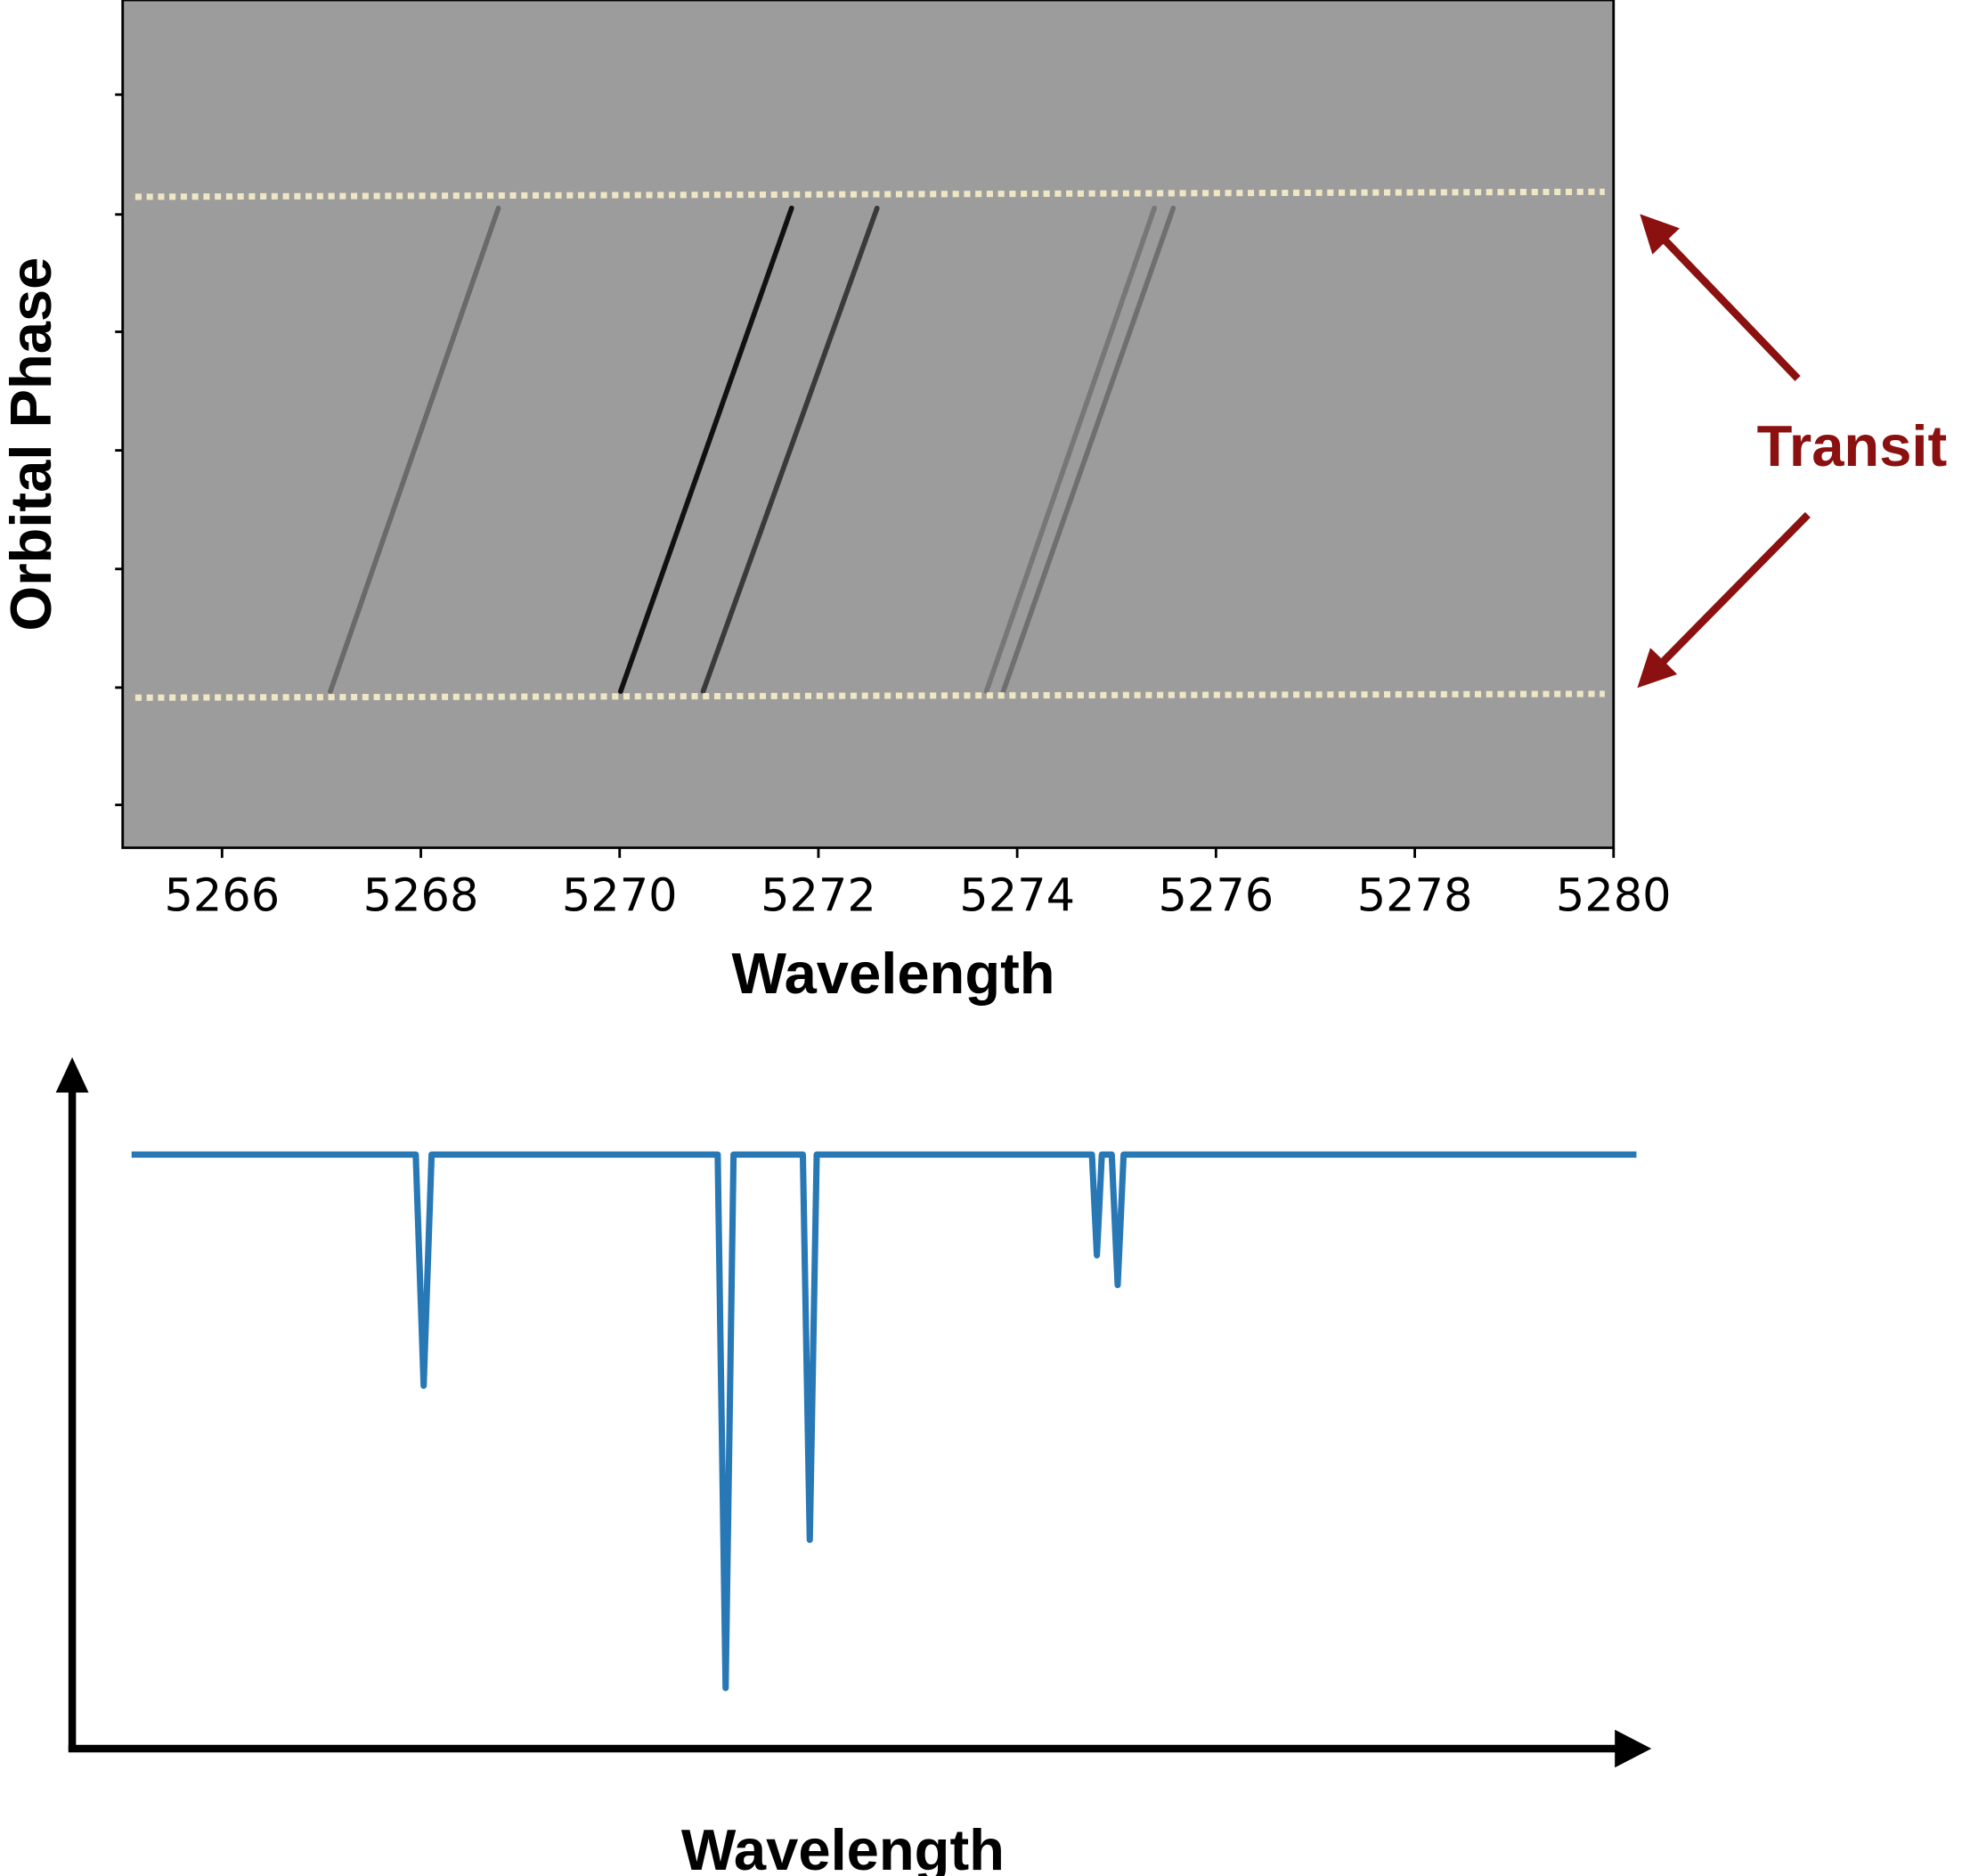 The height and width of the screenshot is (1876, 1962). What do you see at coordinates (1853, 445) in the screenshot?
I see `annotation: Transit` at bounding box center [1853, 445].